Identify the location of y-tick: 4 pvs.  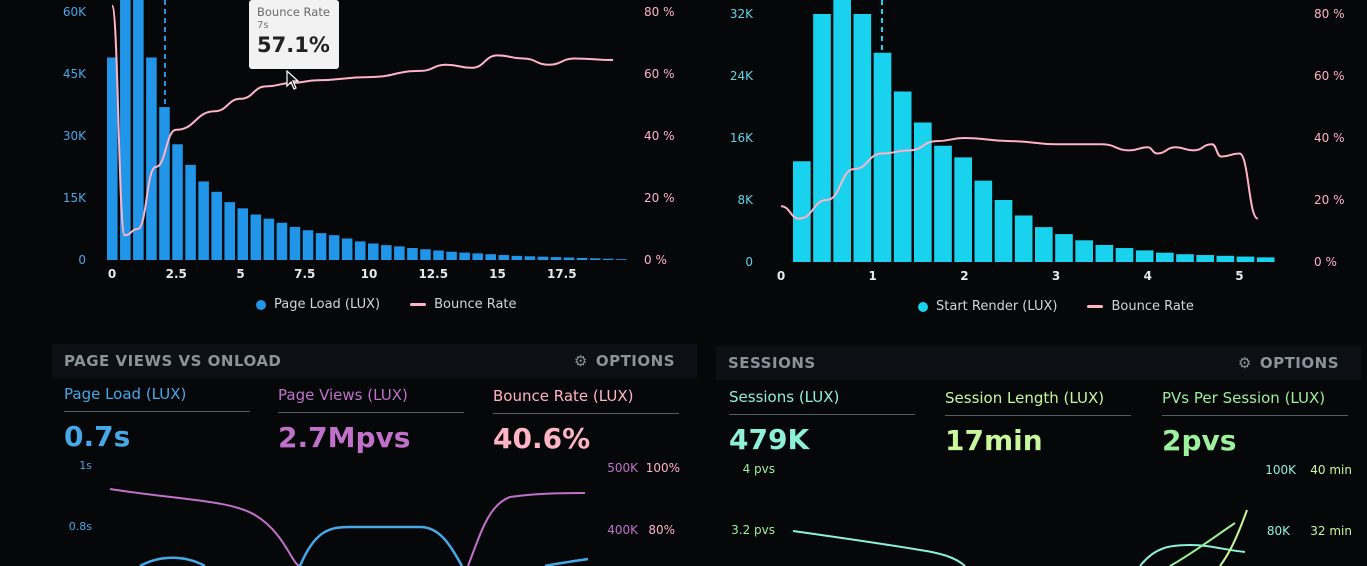
(759, 469).